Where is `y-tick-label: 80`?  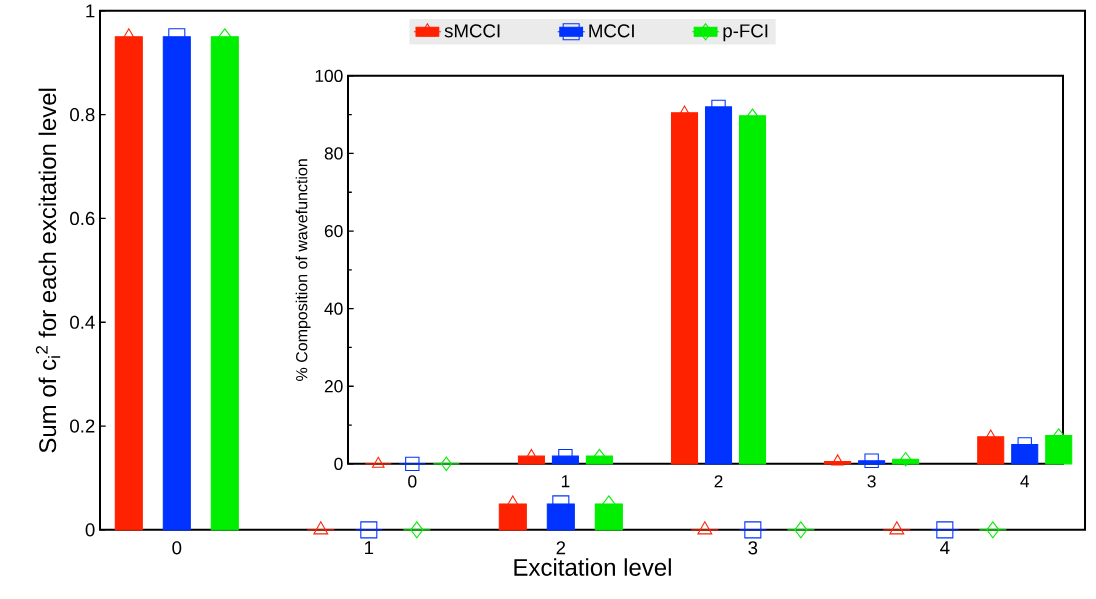
y-tick-label: 80 is located at coordinates (333, 153).